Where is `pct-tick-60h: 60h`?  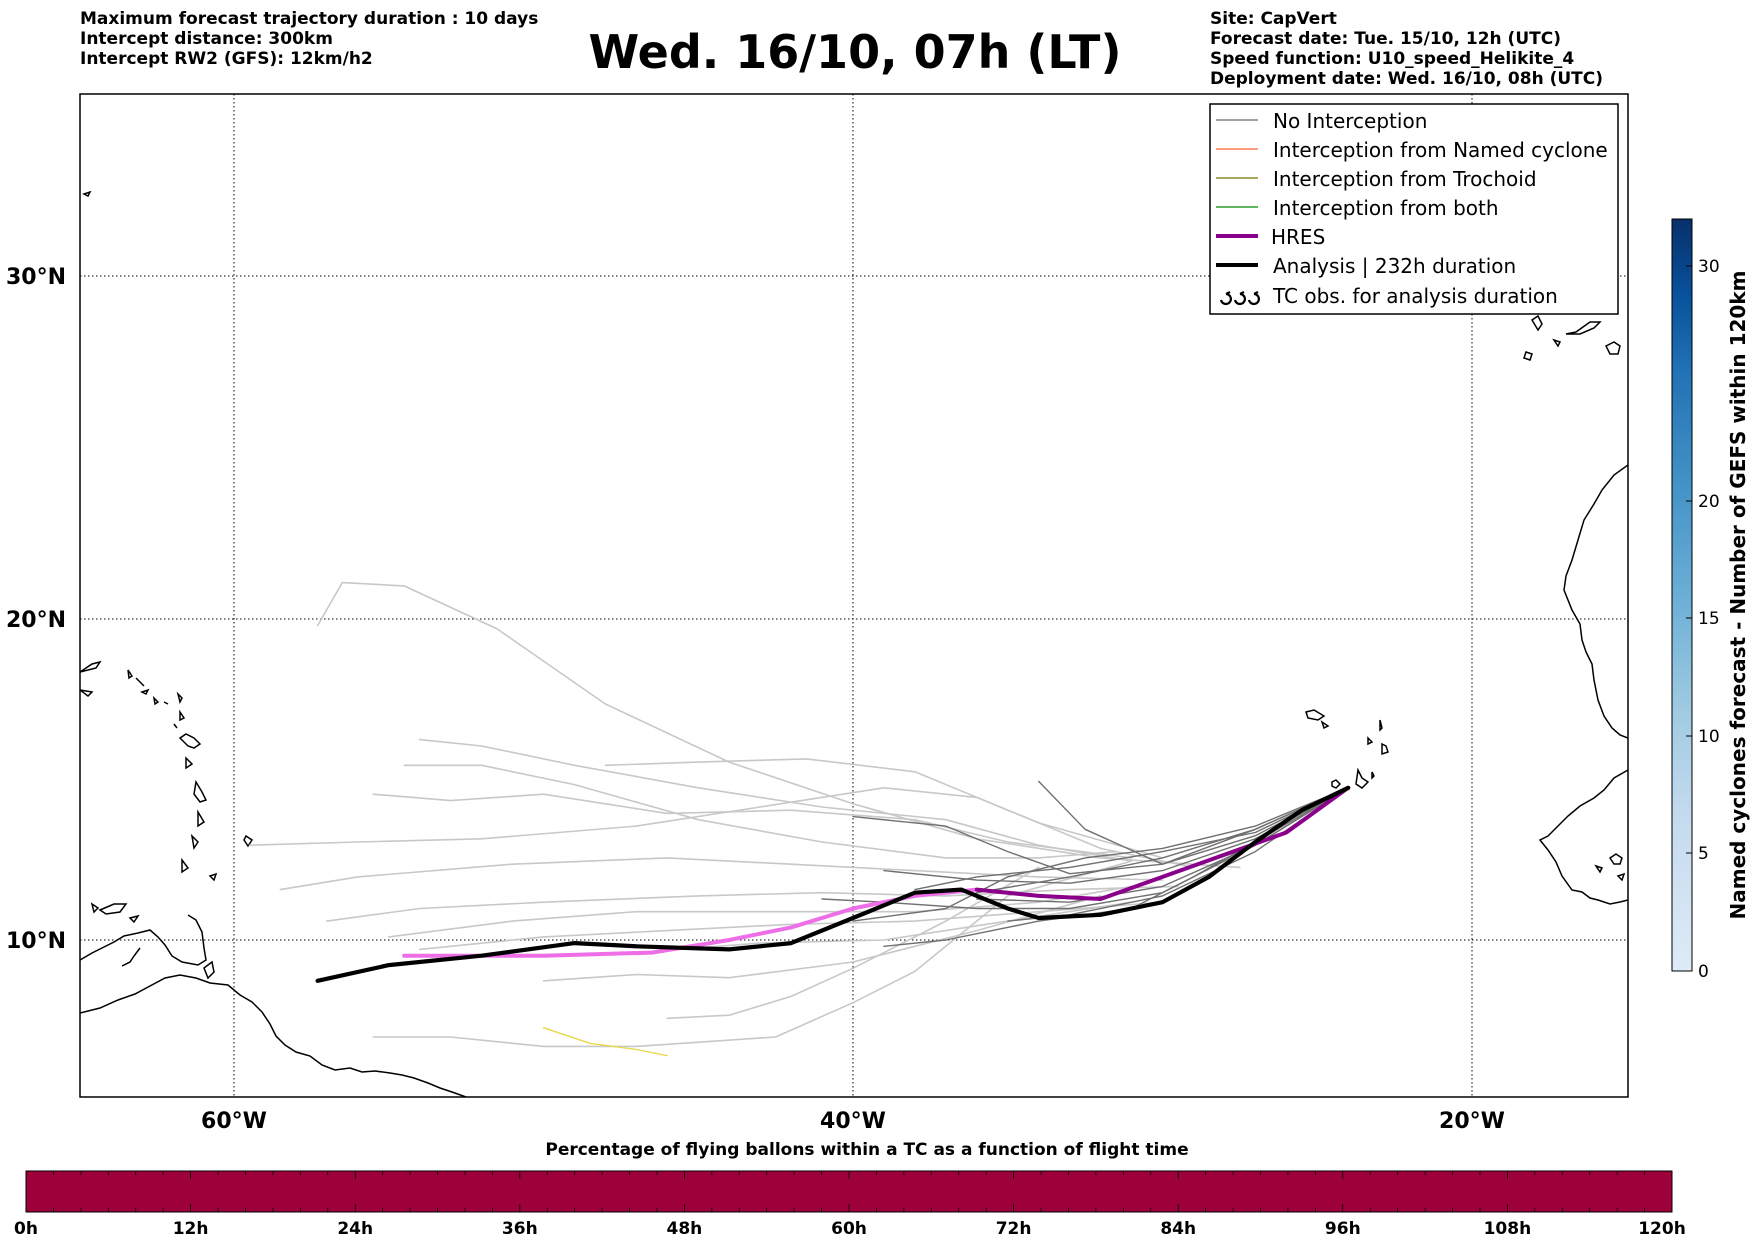
pct-tick-60h: 60h is located at coordinates (849, 1229).